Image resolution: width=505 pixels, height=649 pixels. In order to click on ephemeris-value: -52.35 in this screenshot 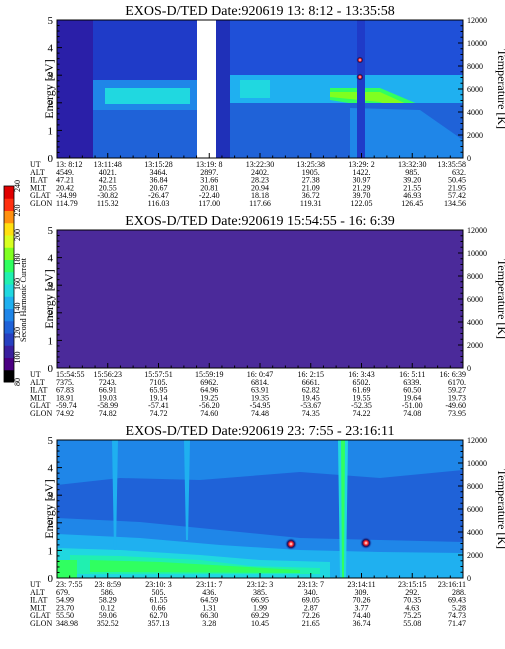, I will do `click(361, 405)`.